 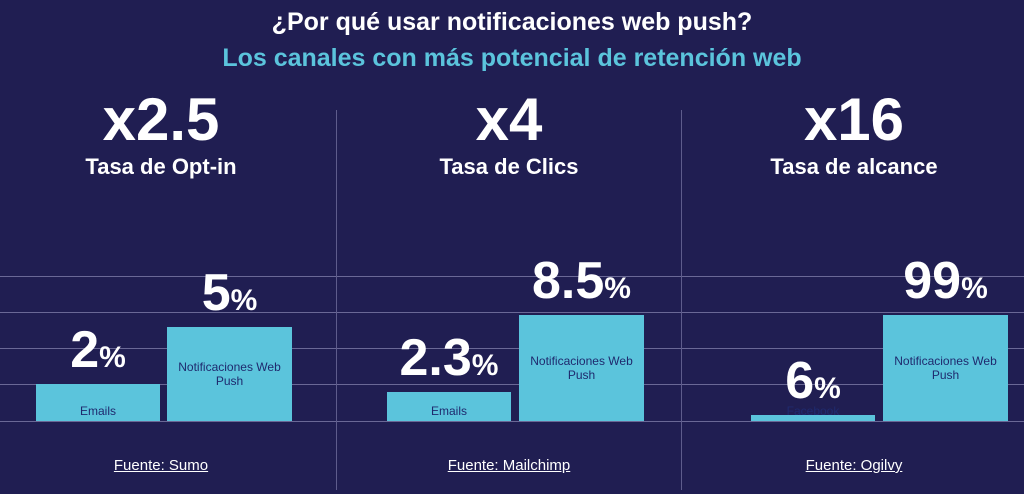 I want to click on value-number: 99, so click(x=932, y=281).